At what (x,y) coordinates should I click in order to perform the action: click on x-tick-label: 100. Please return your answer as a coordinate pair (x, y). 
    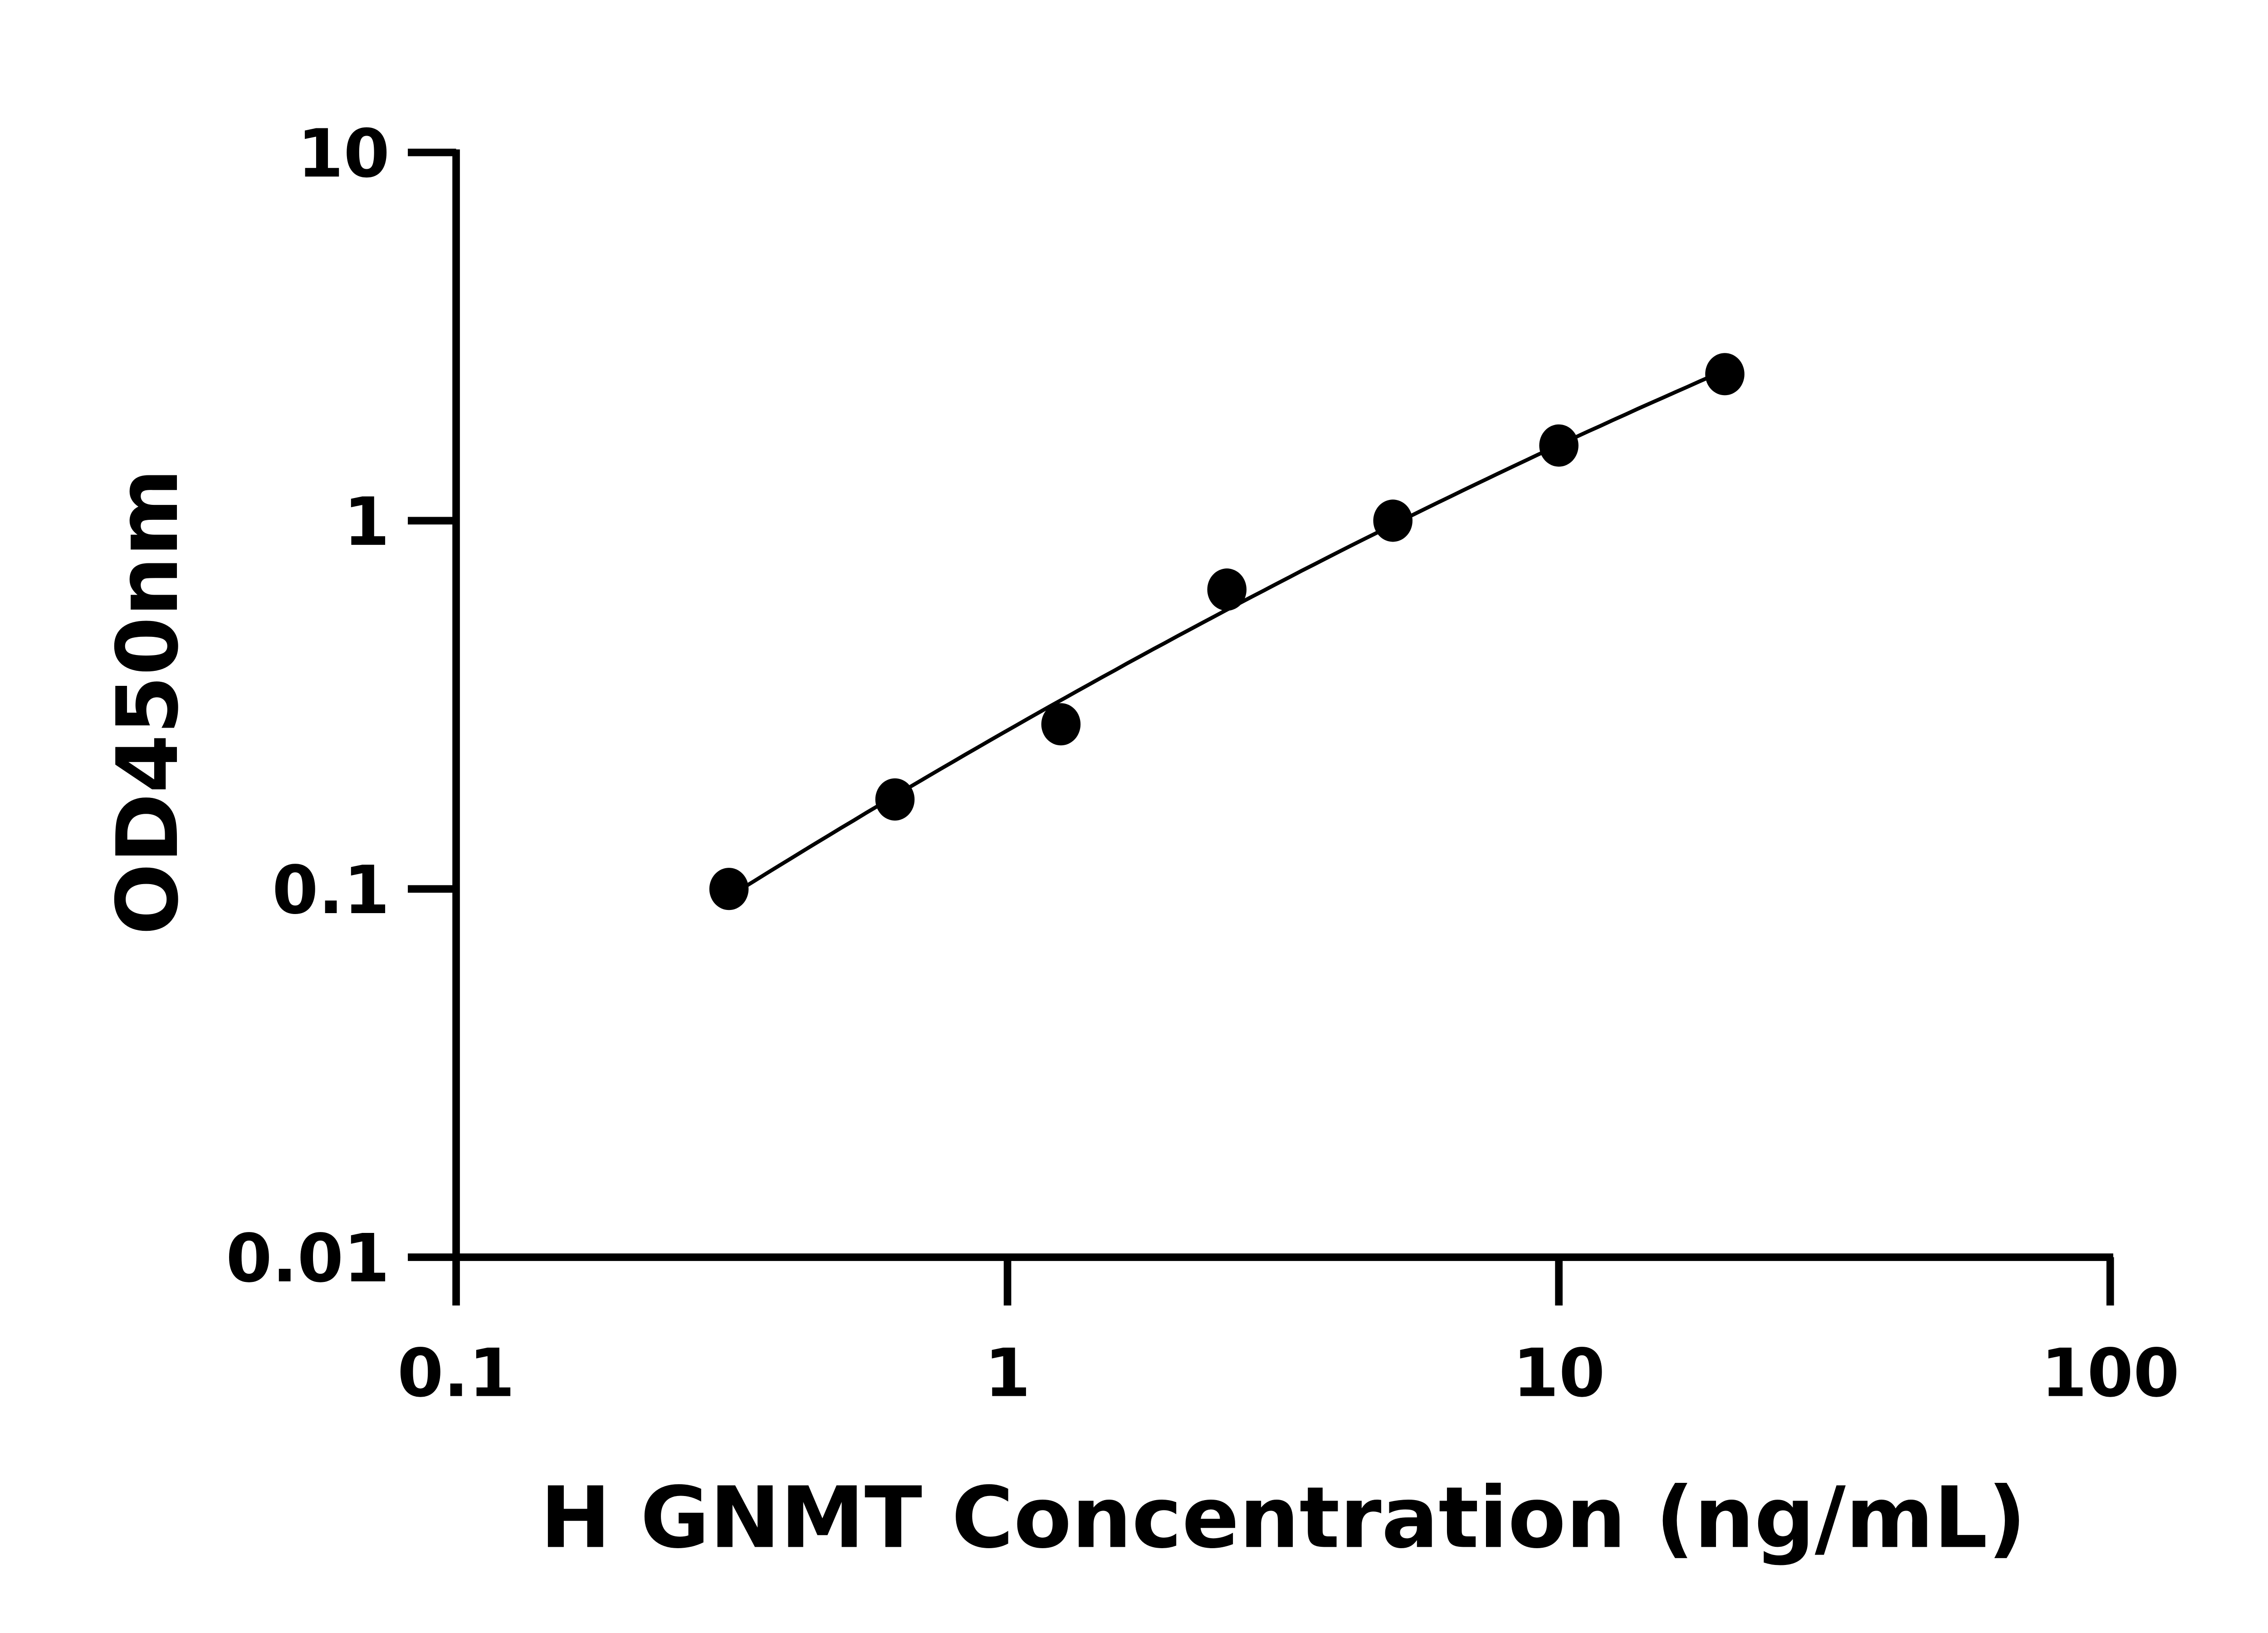
    Looking at the image, I should click on (2111, 1373).